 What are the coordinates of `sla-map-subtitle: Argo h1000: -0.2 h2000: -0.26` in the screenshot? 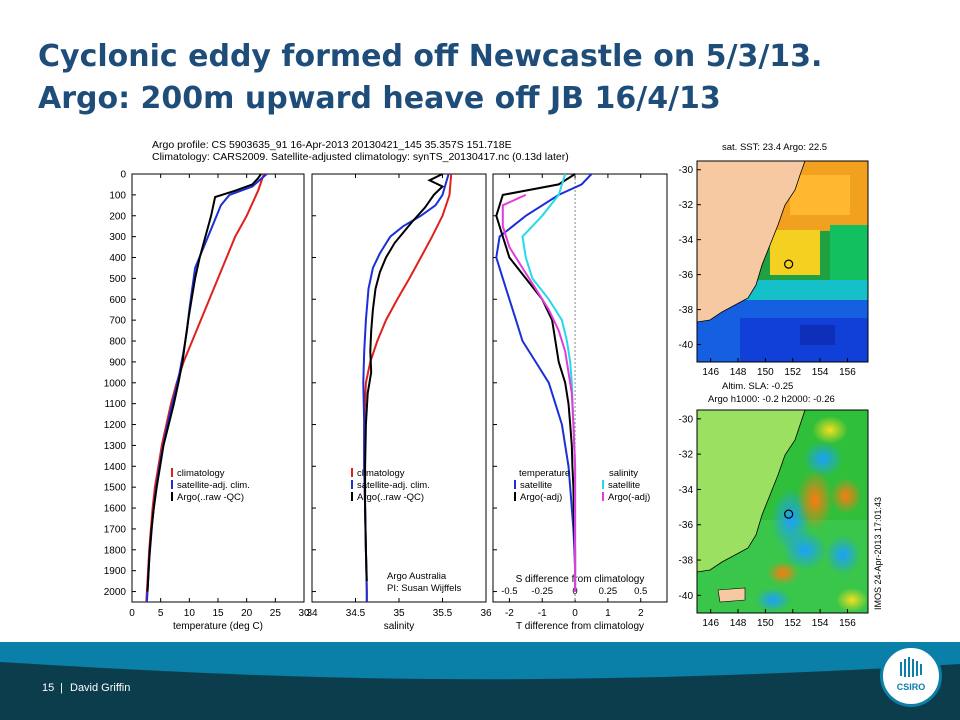 It's located at (771, 399).